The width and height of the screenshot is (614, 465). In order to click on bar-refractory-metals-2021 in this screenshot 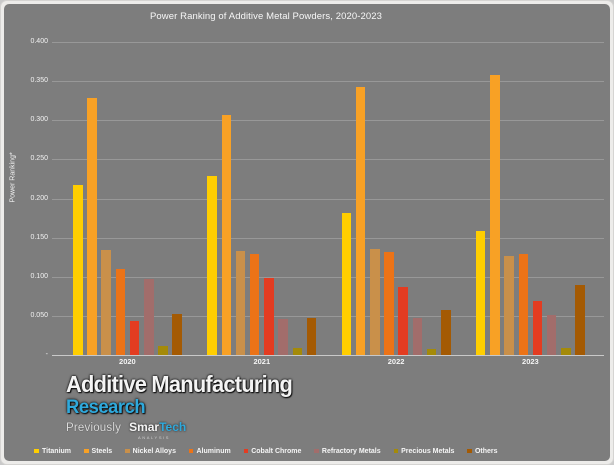, I will do `click(283, 337)`.